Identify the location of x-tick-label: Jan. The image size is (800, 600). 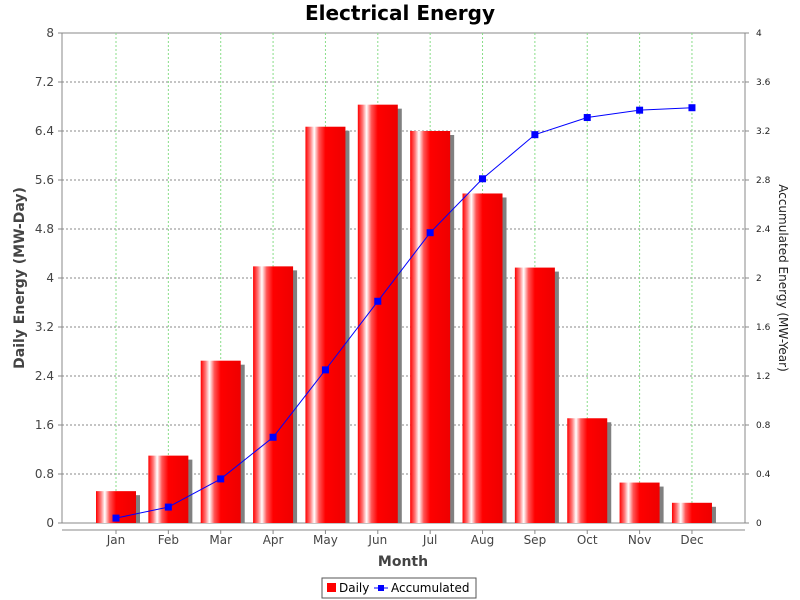
(116, 540).